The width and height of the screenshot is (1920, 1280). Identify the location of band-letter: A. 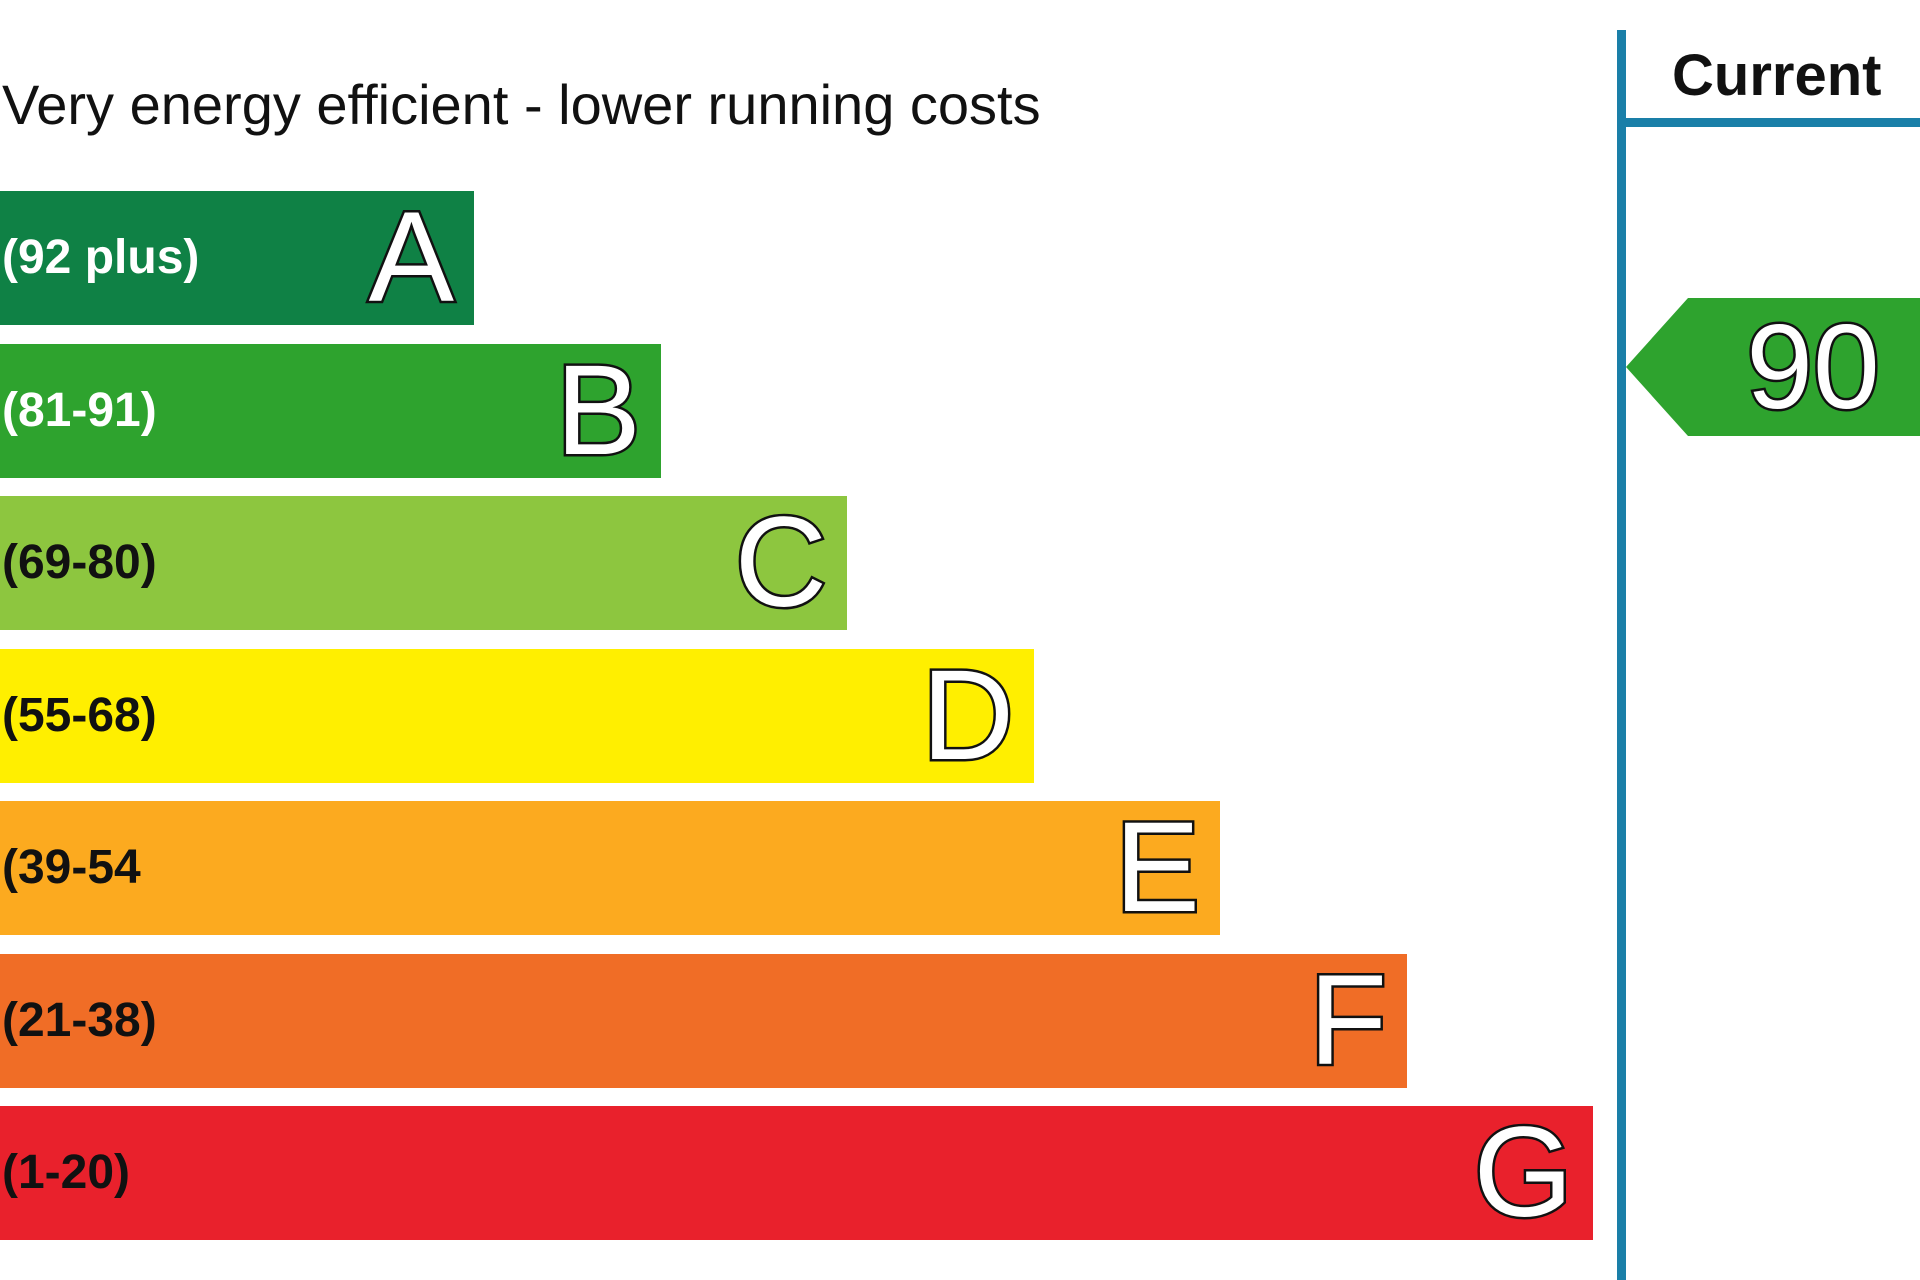
(411, 257).